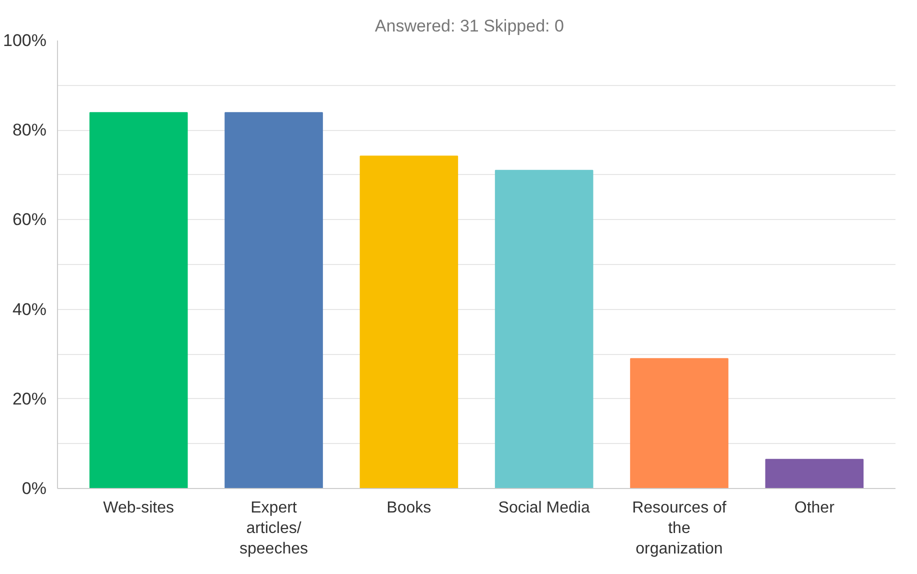 Image resolution: width=917 pixels, height=574 pixels. I want to click on x-tick-label: Resources of the organization, so click(679, 529).